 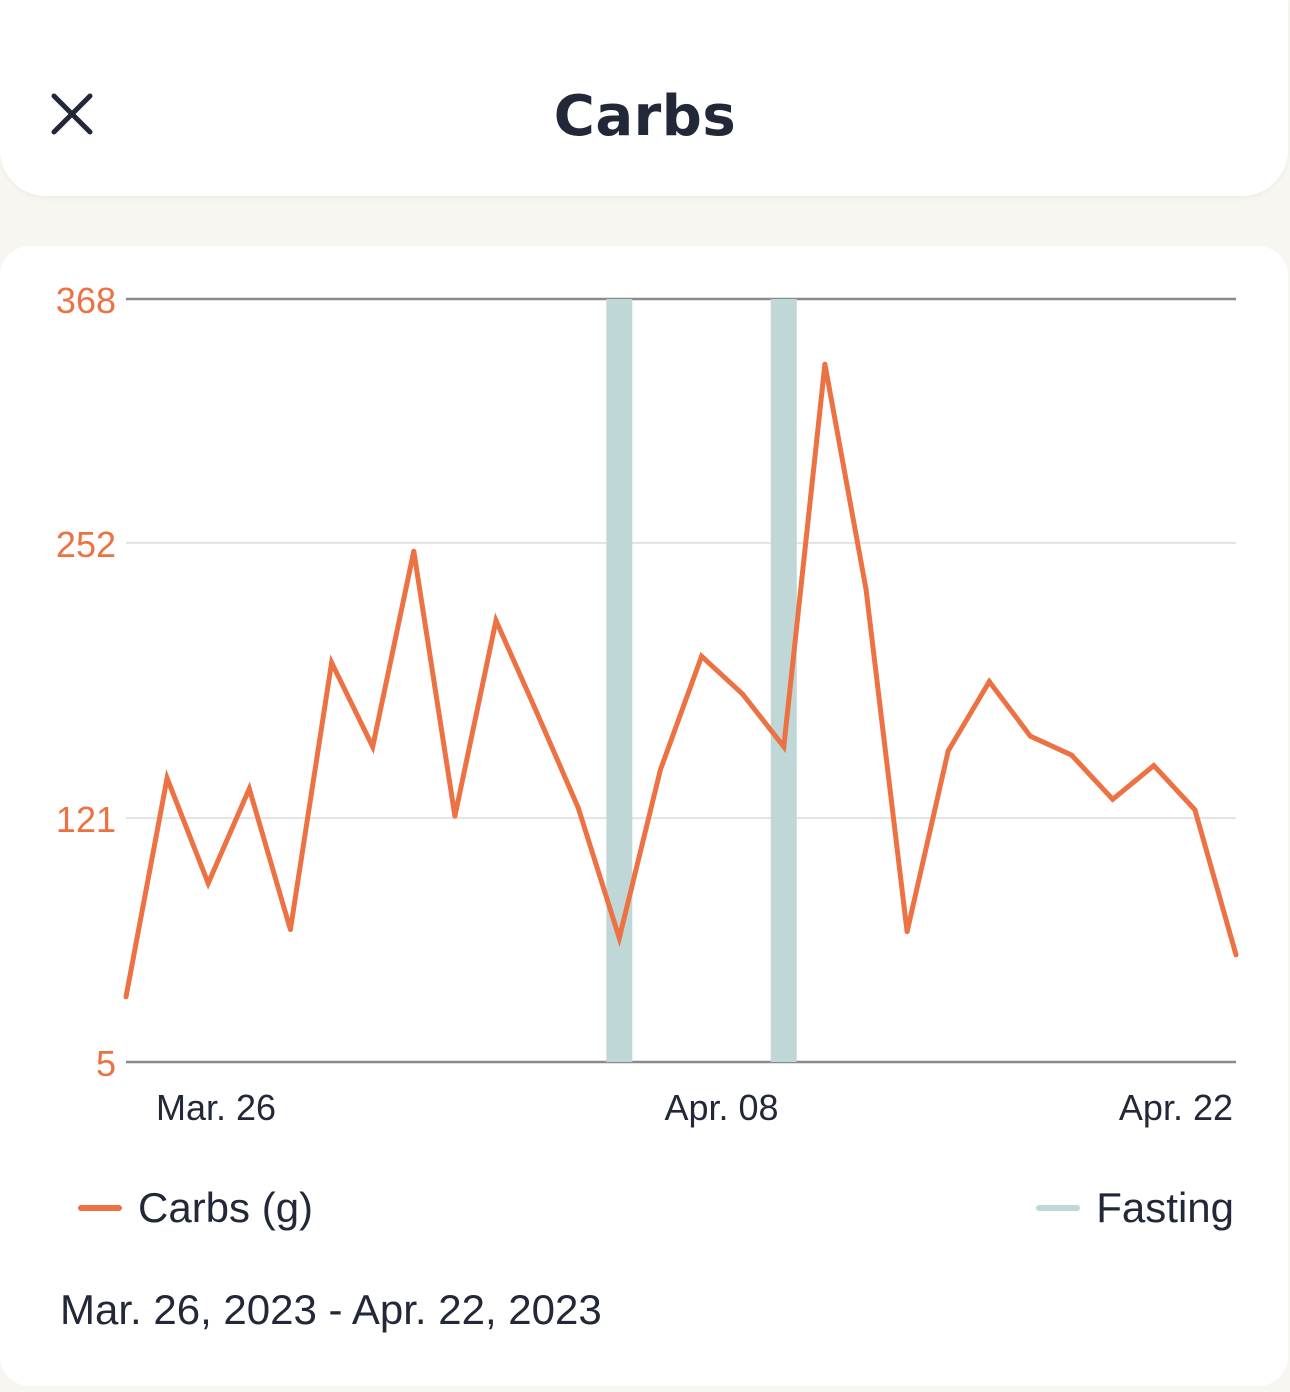 I want to click on y-tick-label: 368, so click(x=86, y=300).